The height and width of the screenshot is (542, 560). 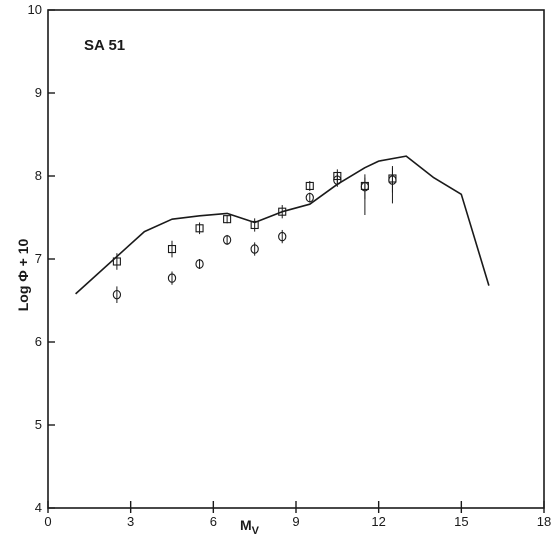 I want to click on y-axis-title: Log Φ + 10, so click(x=23, y=275).